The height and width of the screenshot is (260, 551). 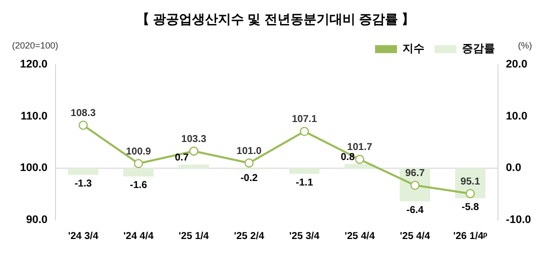 What do you see at coordinates (138, 236) in the screenshot?
I see `x-tick-label: '24 4/4` at bounding box center [138, 236].